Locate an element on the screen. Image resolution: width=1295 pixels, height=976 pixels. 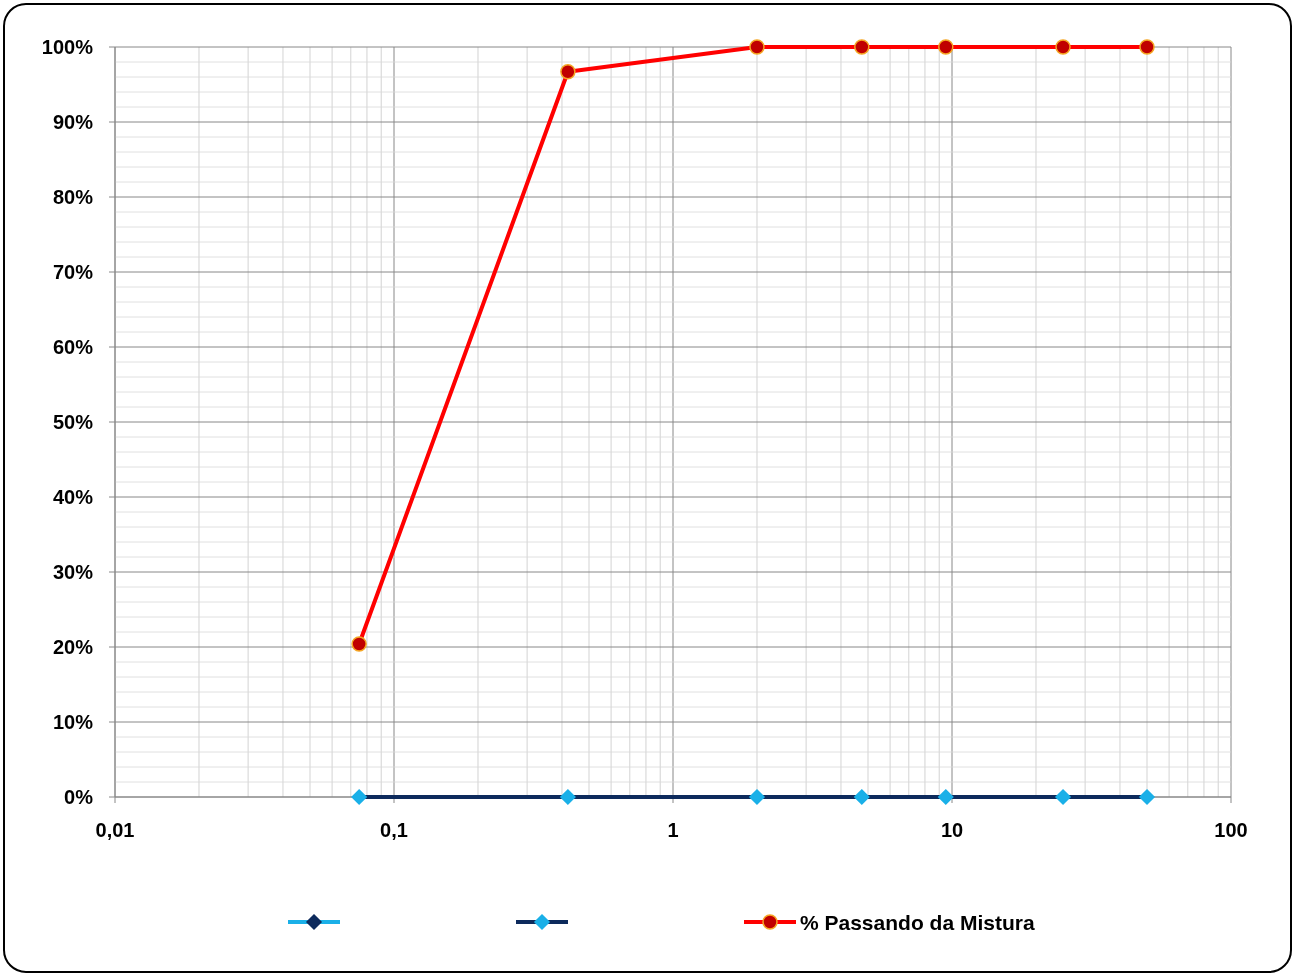
y-tick-label: 10% is located at coordinates (73, 722).